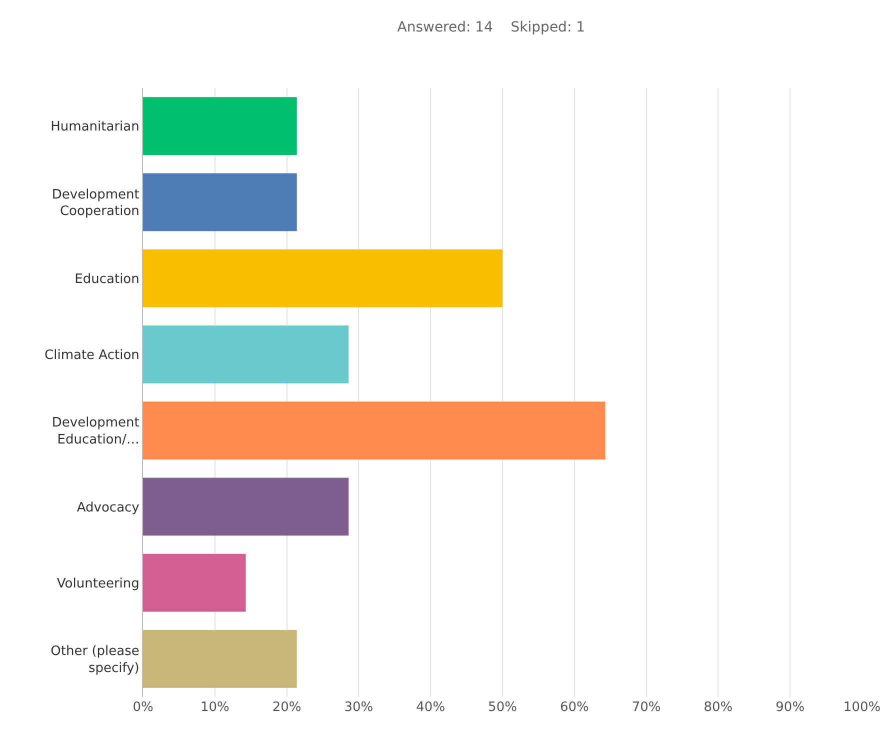  I want to click on x-tick-label: 30%, so click(359, 707).